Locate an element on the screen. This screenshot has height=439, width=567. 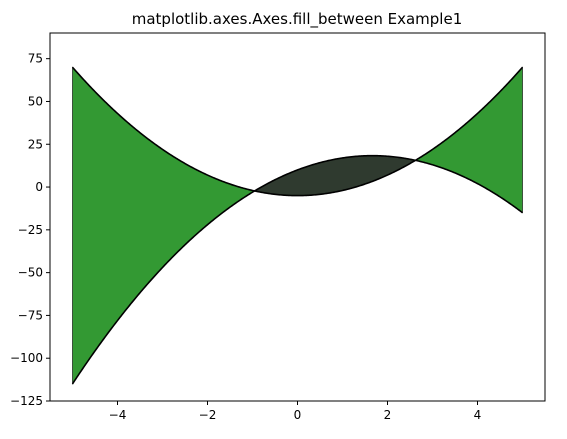
y-tick-label: −75 is located at coordinates (30, 315).